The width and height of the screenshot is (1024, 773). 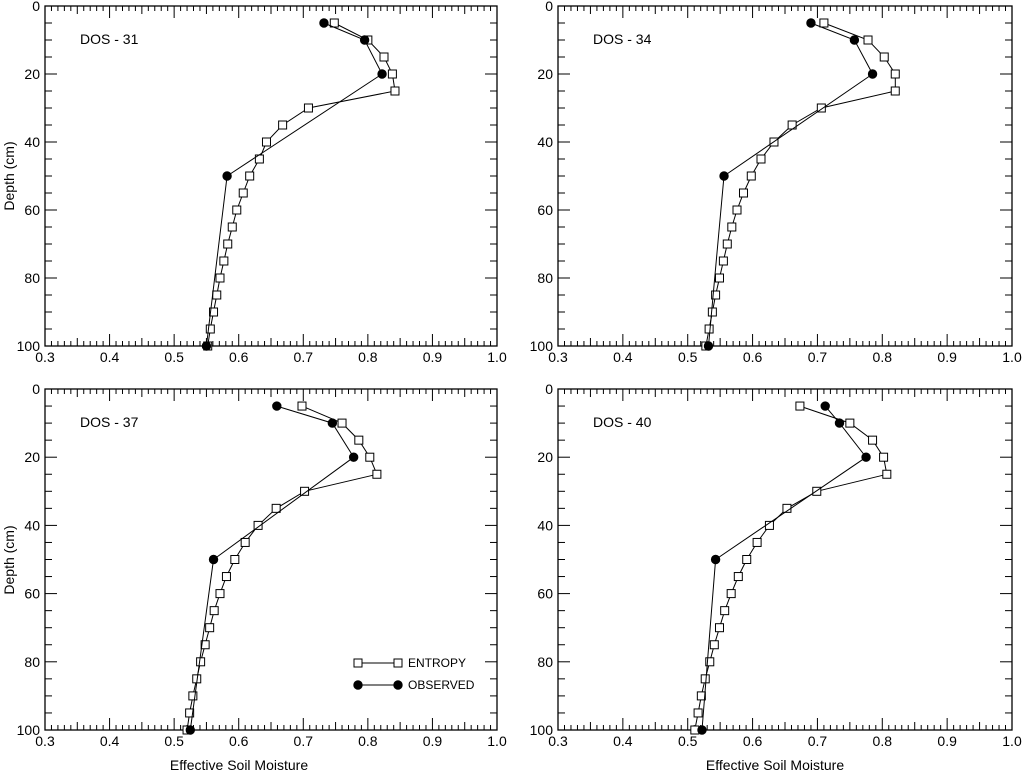 What do you see at coordinates (545, 74) in the screenshot?
I see `y-tick-label: 20` at bounding box center [545, 74].